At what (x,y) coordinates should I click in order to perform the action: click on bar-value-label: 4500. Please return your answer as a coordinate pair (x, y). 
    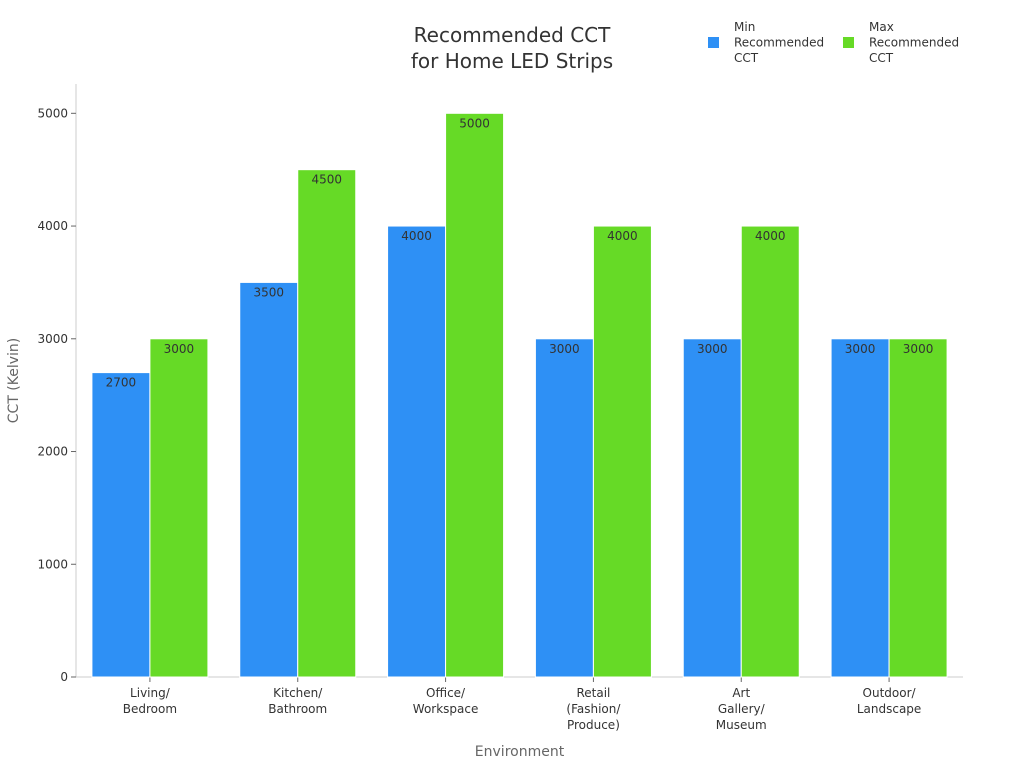
    Looking at the image, I should click on (326, 180).